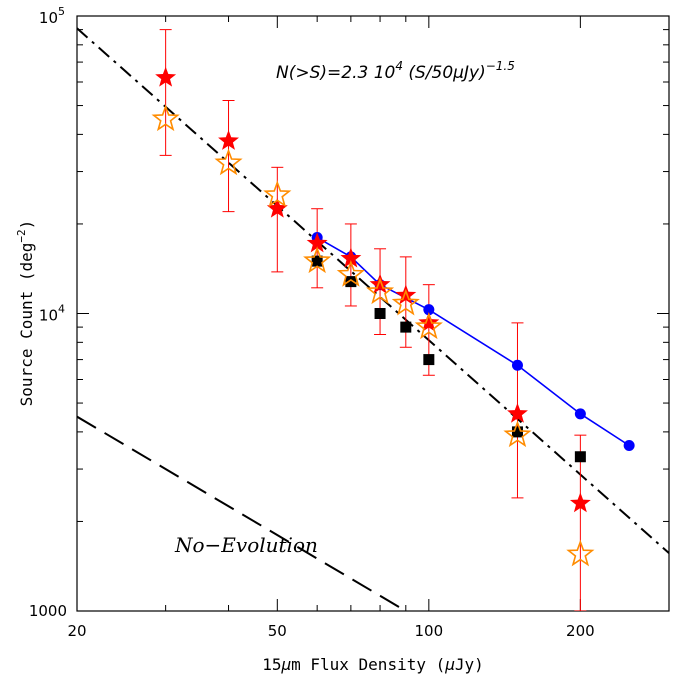 This screenshot has height=680, width=684. What do you see at coordinates (429, 631) in the screenshot?
I see `x-tick-label: 100` at bounding box center [429, 631].